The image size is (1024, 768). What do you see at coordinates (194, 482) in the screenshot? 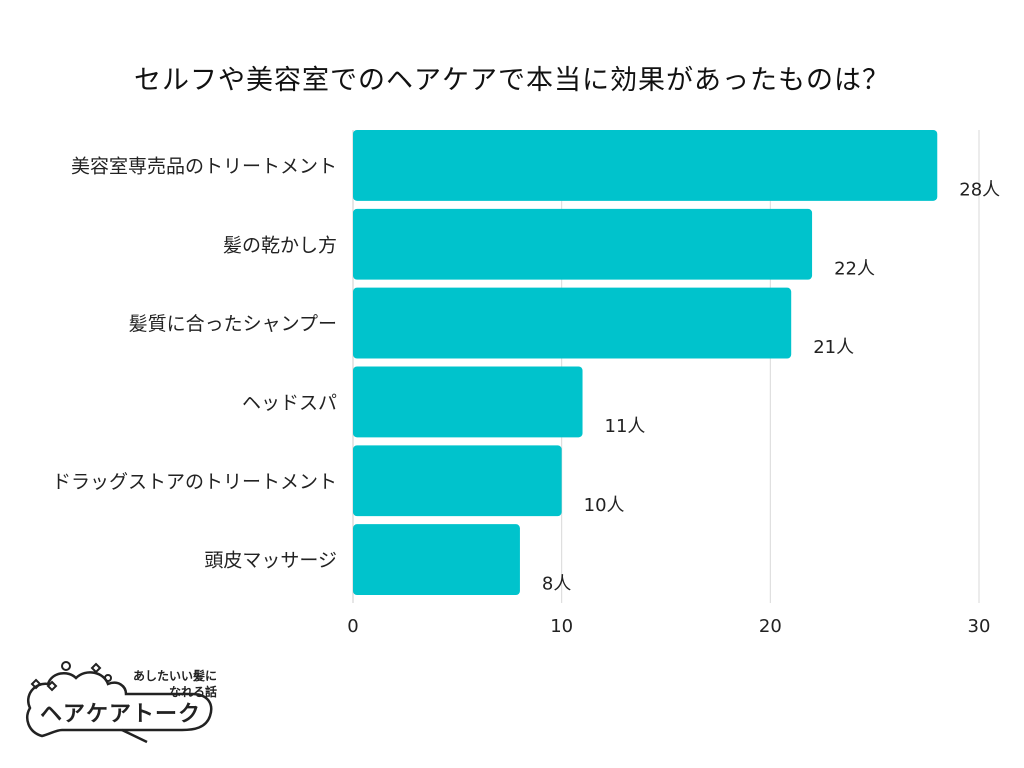
I see `category-label: ドラッグストアのトリートメント` at bounding box center [194, 482].